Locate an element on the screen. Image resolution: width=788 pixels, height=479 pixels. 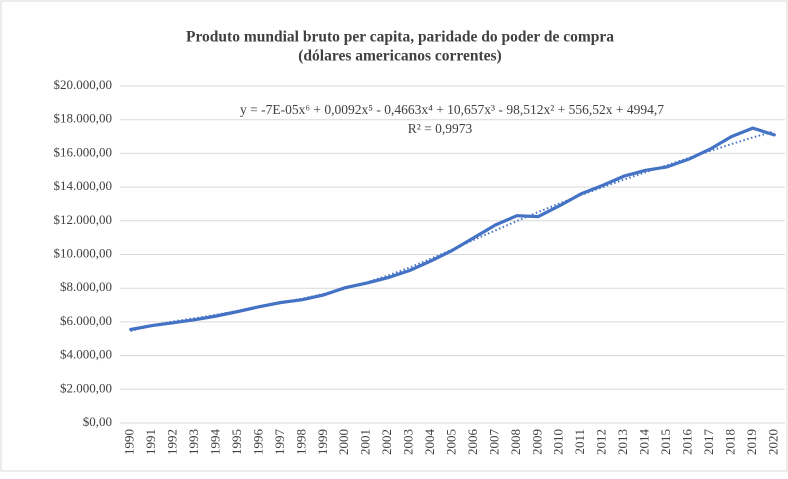
x-tick-label: 2009 is located at coordinates (536, 442).